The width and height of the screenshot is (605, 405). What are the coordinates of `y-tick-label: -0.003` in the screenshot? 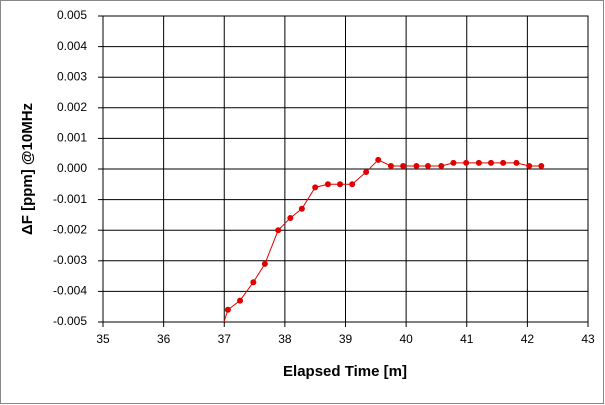 It's located at (70, 260).